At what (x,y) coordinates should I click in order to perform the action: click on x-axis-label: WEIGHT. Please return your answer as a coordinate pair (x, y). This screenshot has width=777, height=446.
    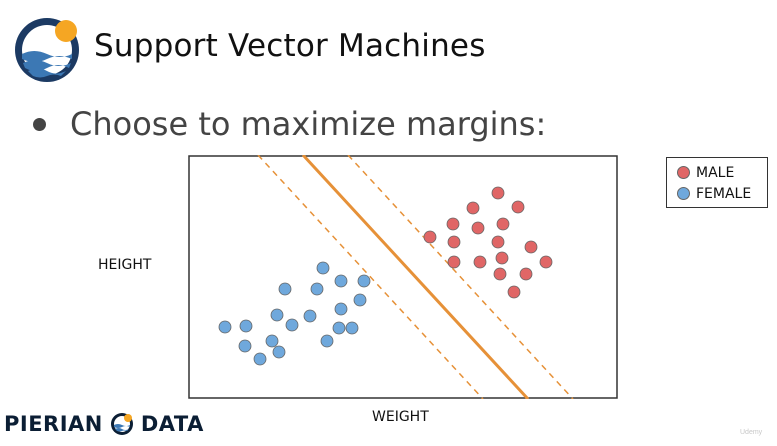
    Looking at the image, I should click on (400, 417).